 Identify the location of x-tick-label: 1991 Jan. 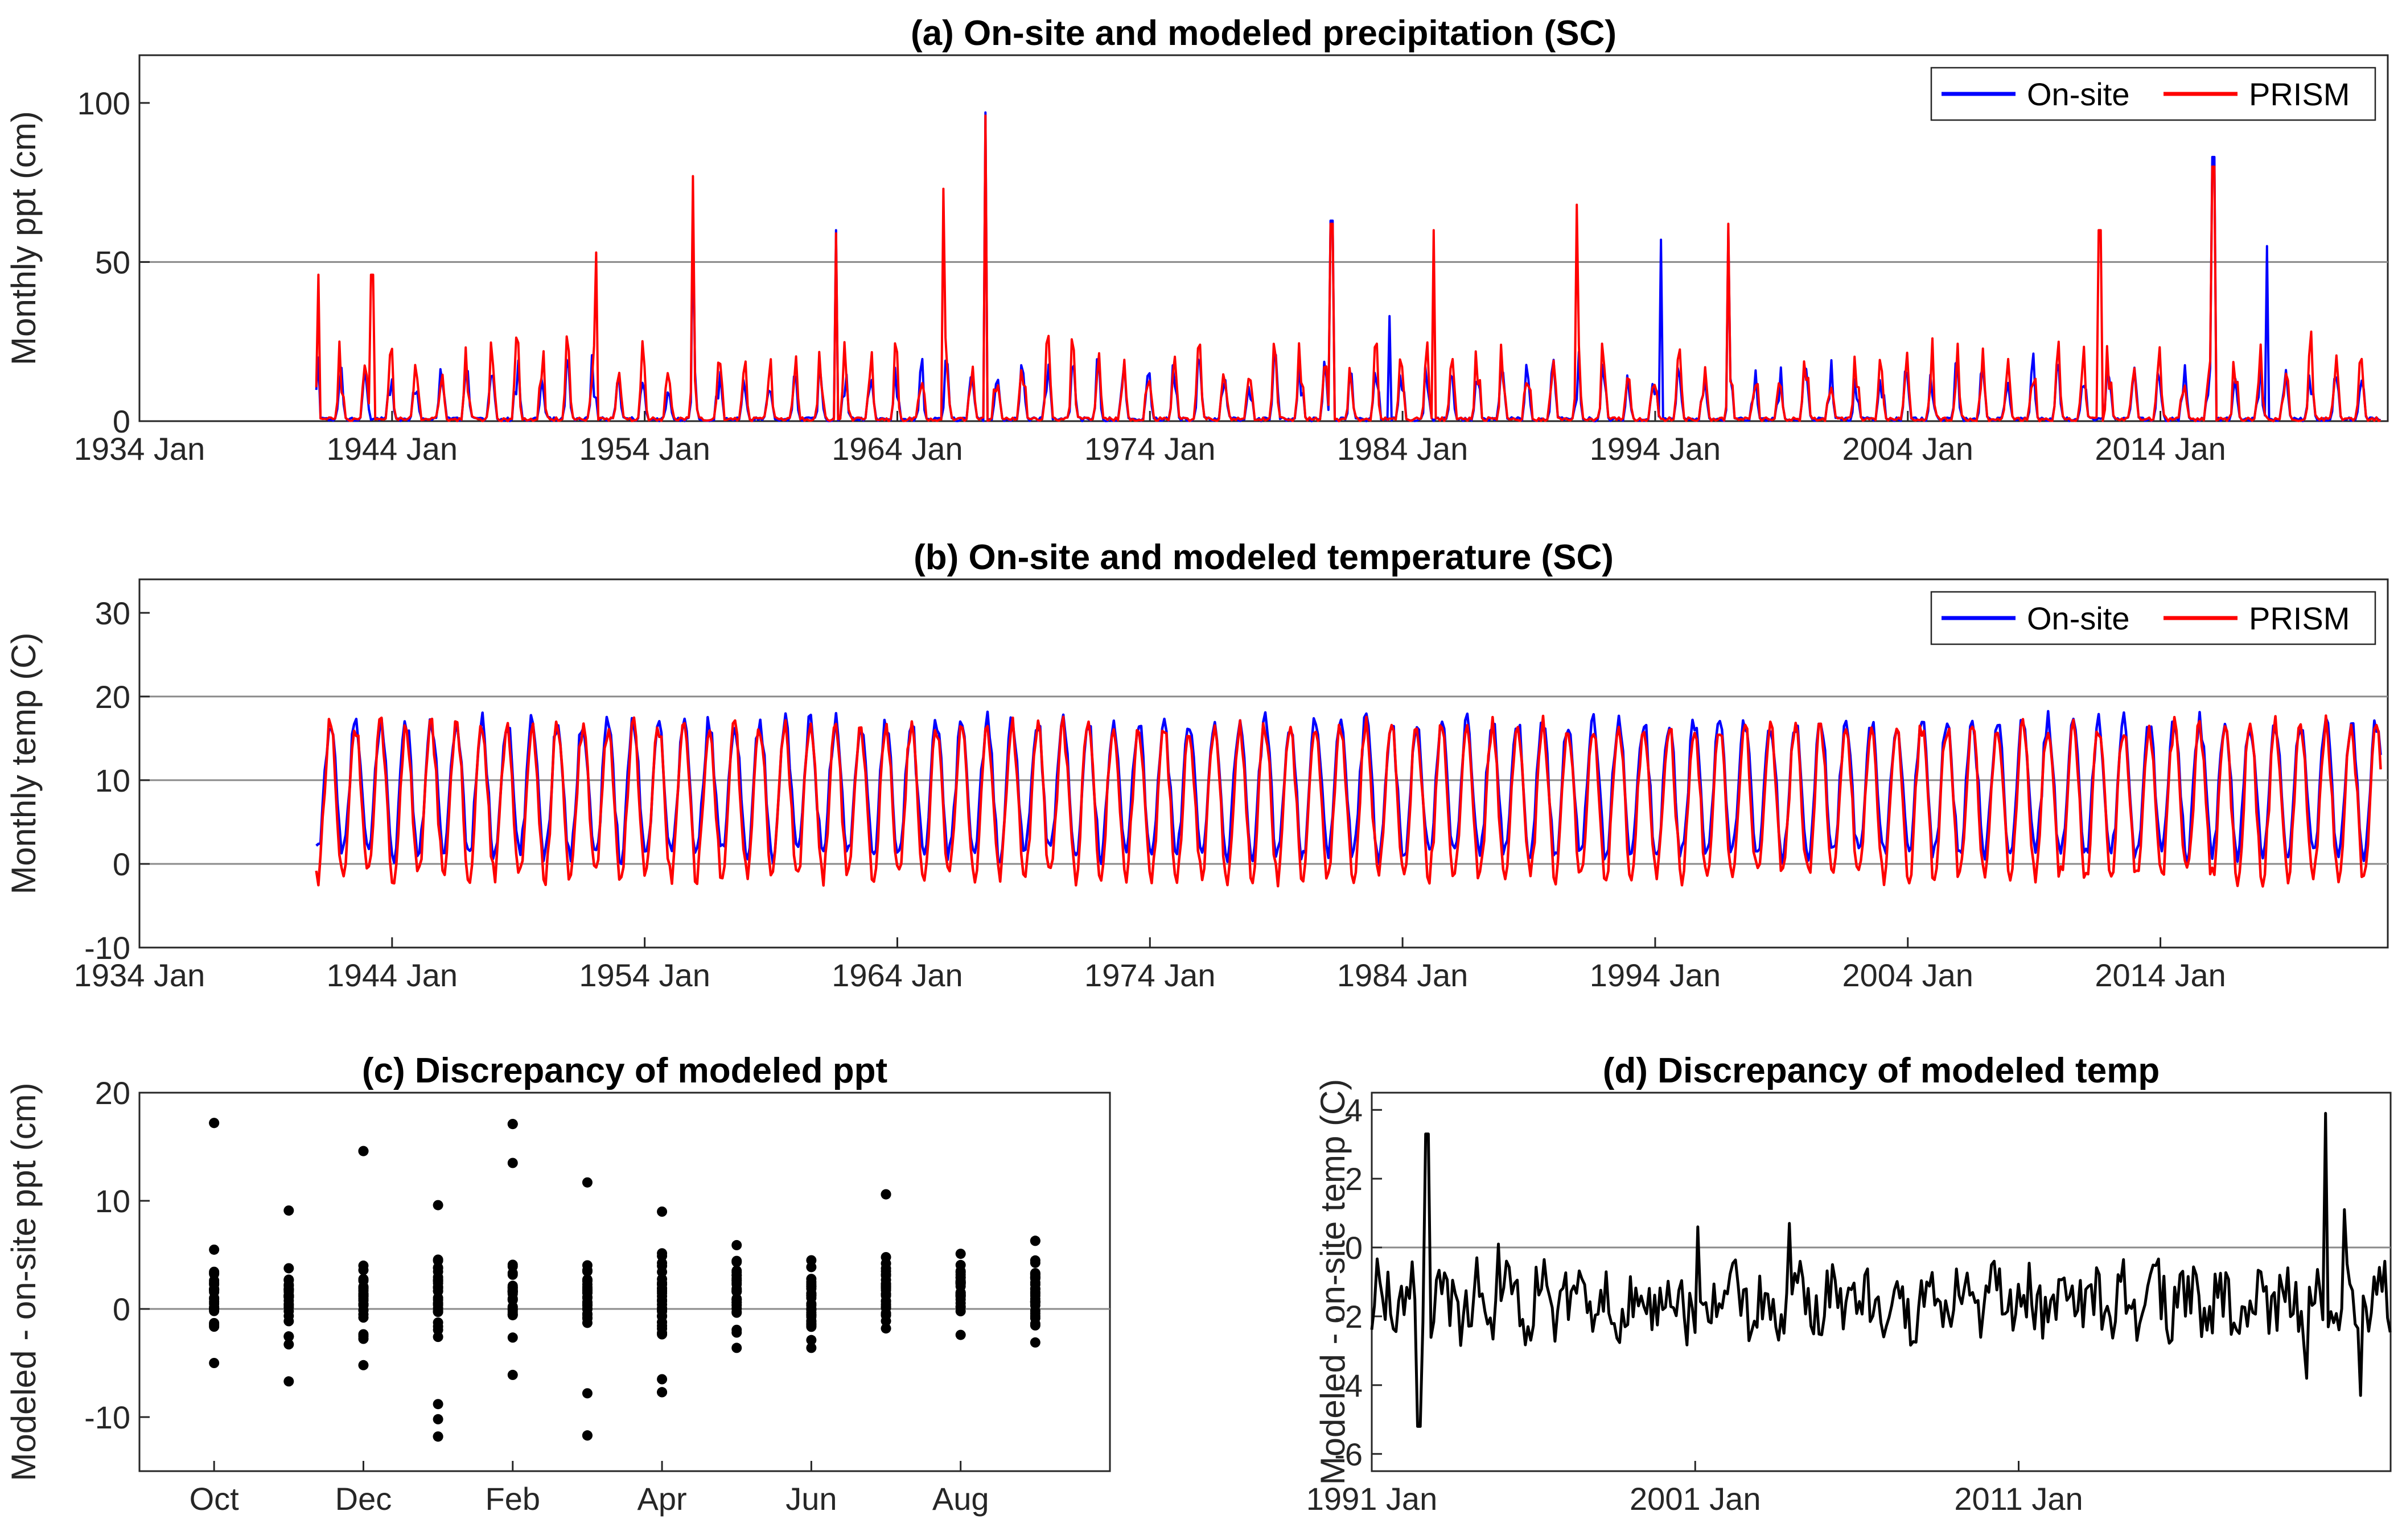
(1372, 1499).